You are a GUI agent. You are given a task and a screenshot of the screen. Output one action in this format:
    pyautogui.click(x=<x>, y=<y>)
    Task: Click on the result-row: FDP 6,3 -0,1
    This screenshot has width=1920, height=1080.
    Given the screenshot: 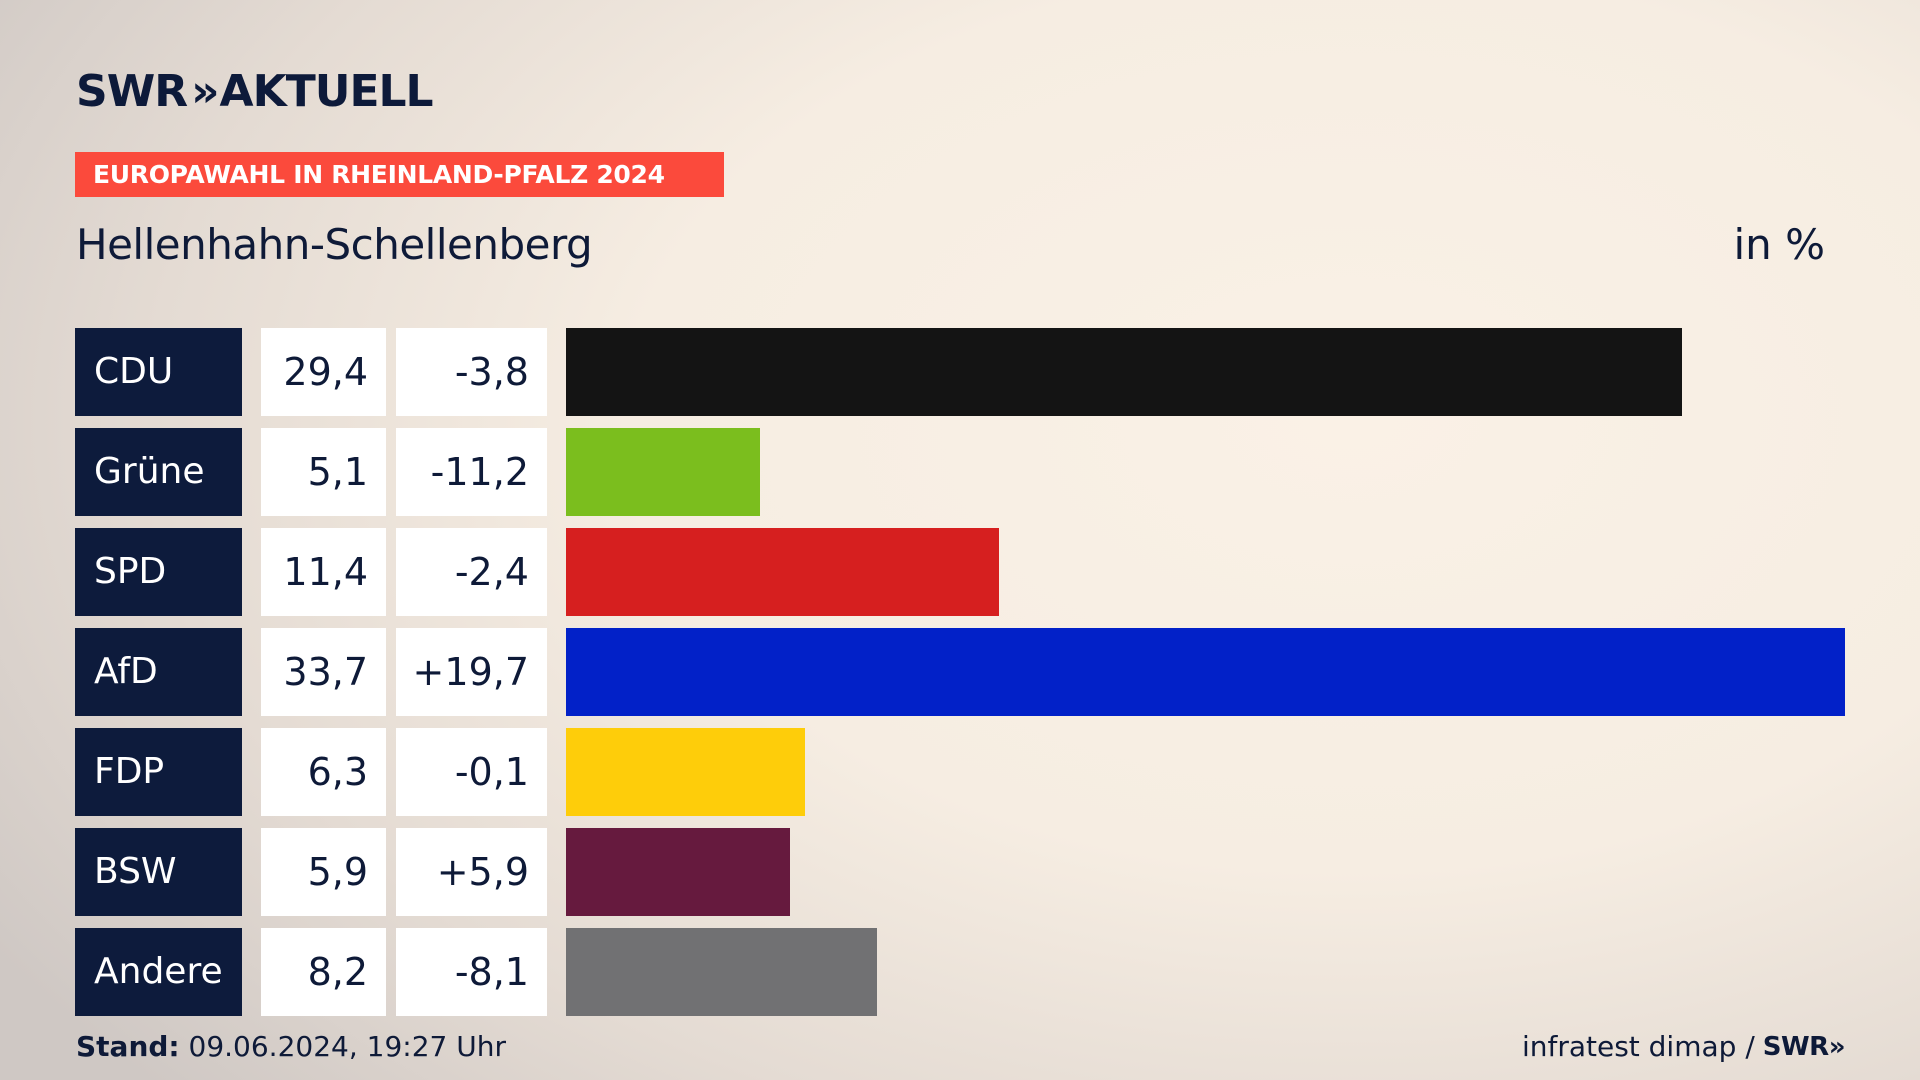 What is the action you would take?
    pyautogui.click(x=960, y=772)
    